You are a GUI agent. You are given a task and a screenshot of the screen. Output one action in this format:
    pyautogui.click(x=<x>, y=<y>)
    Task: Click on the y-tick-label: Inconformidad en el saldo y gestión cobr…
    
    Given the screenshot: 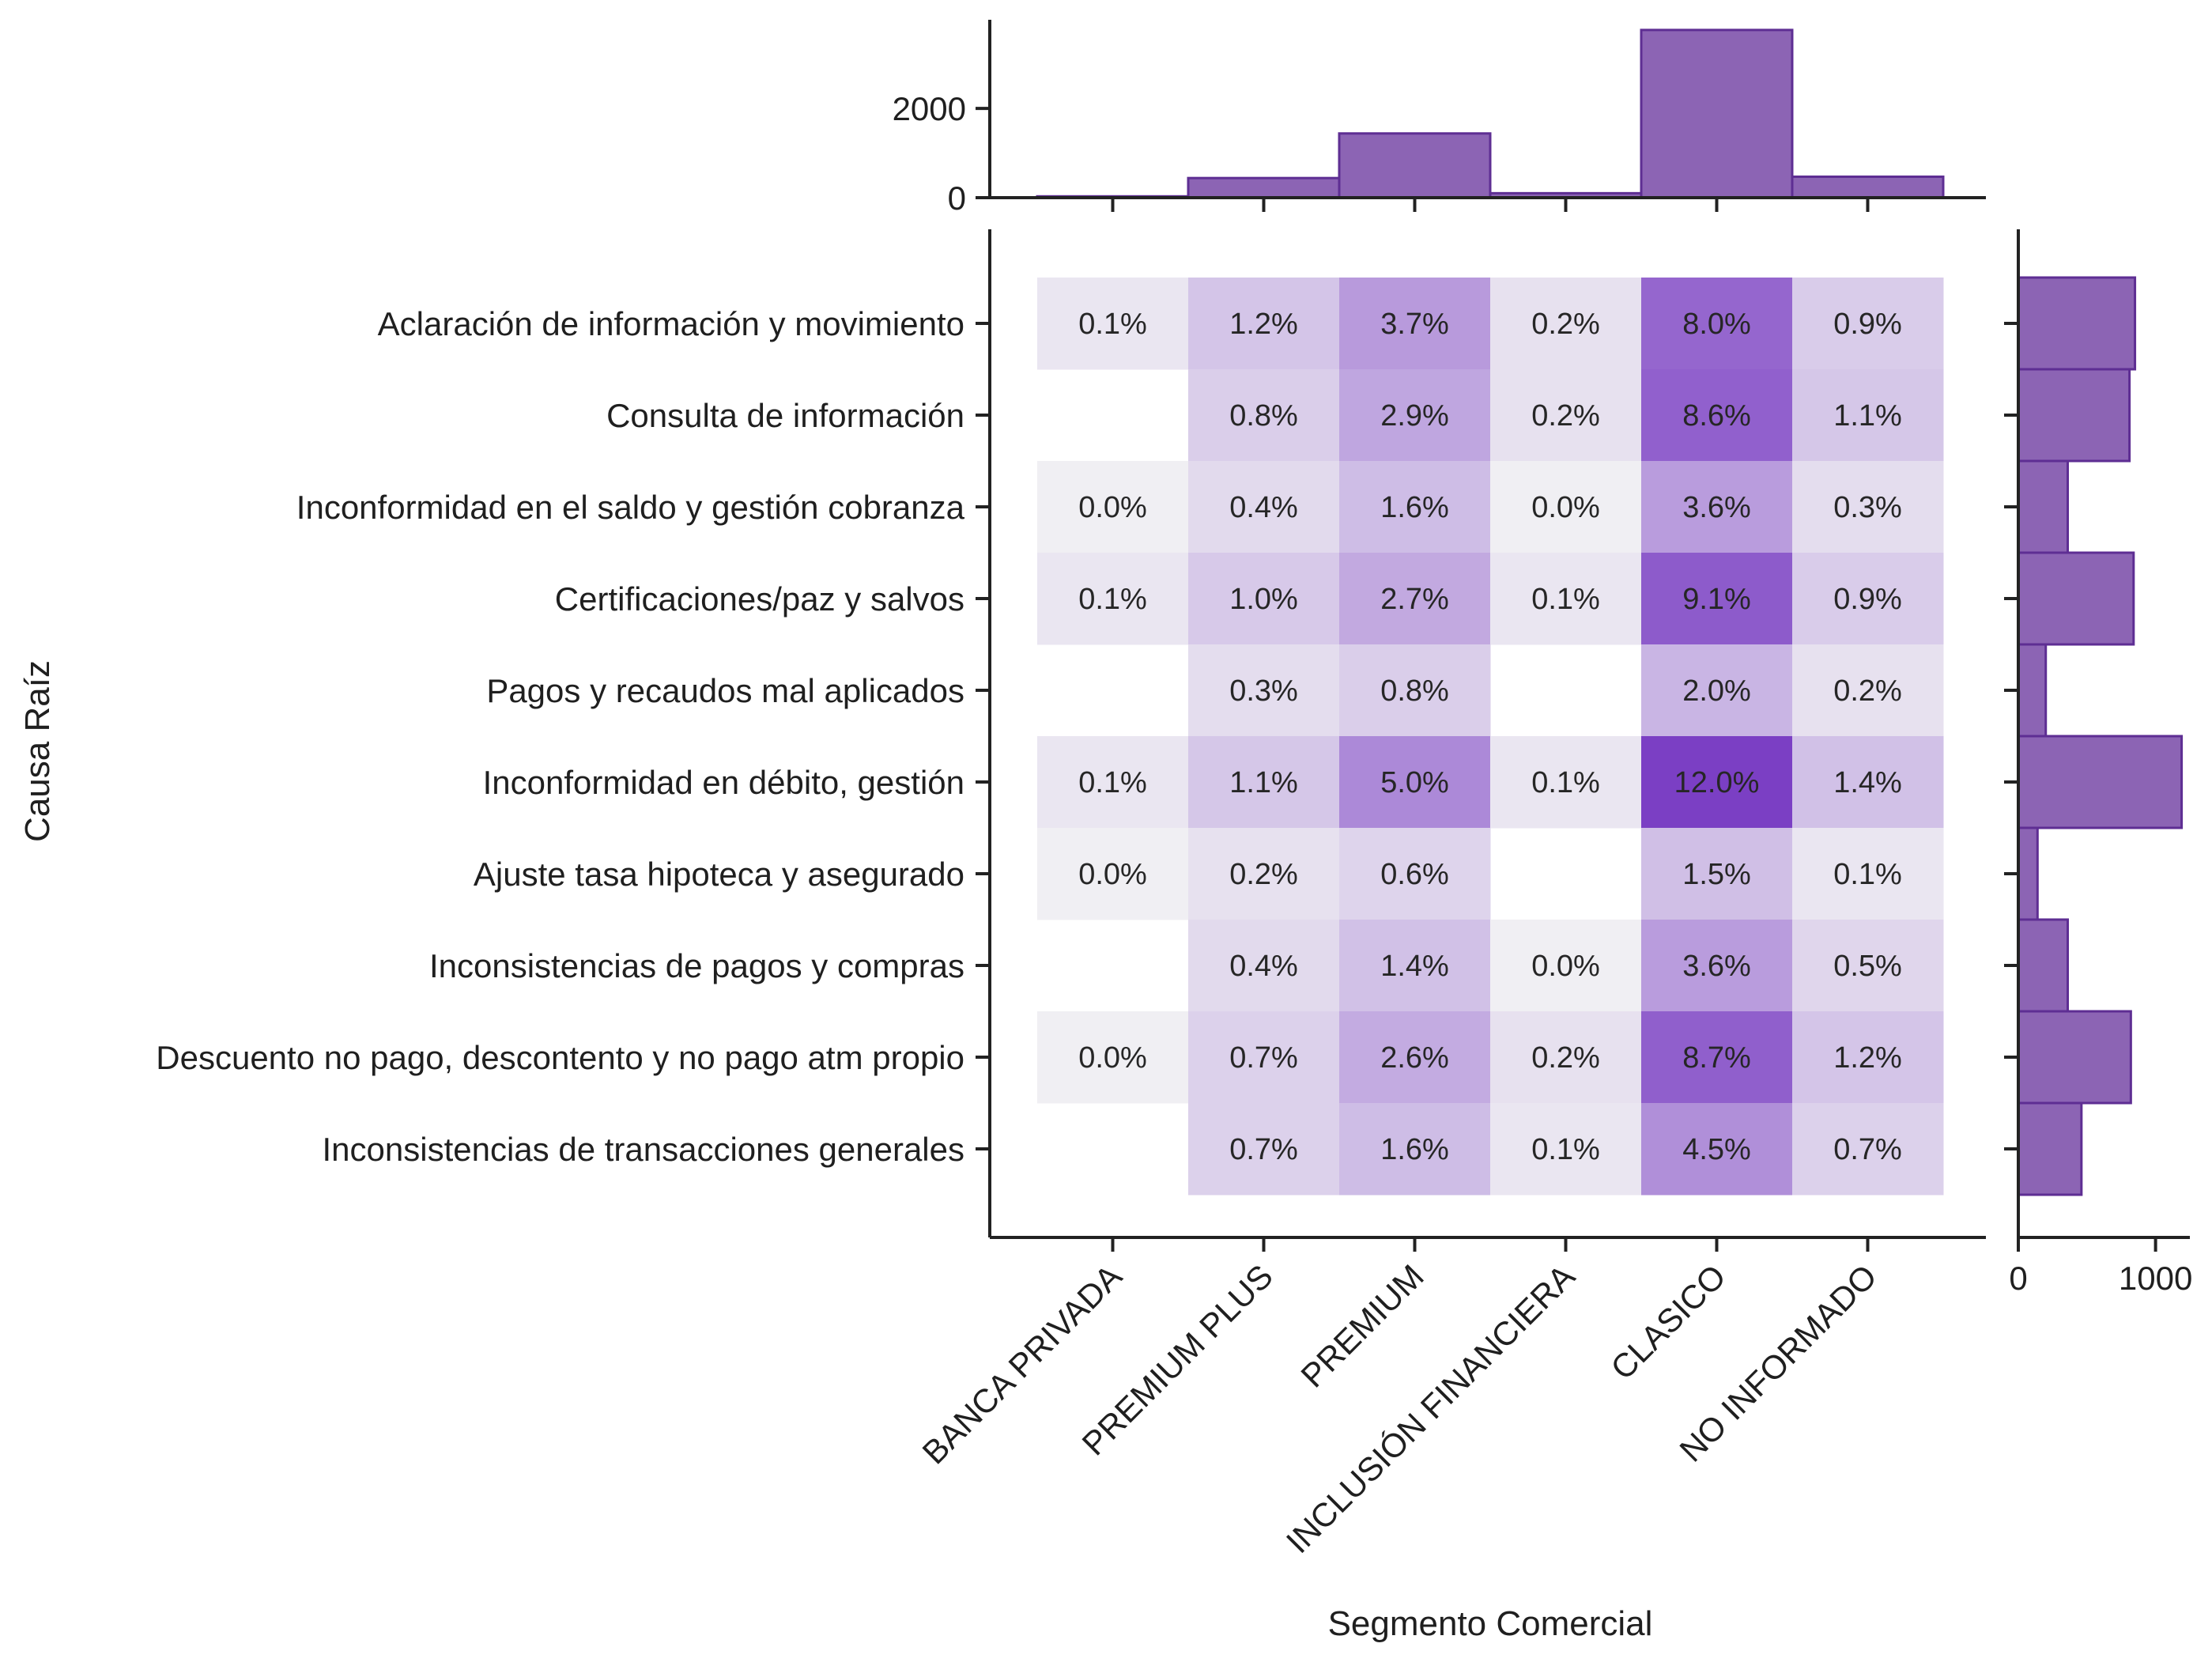 What is the action you would take?
    pyautogui.click(x=630, y=507)
    